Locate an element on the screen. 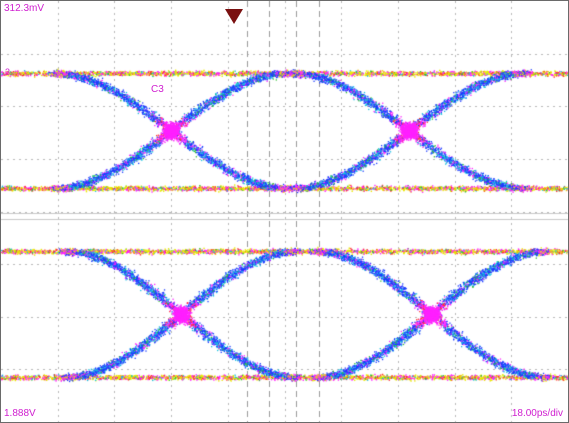  trigger-arrow-down-icon is located at coordinates (234, 16).